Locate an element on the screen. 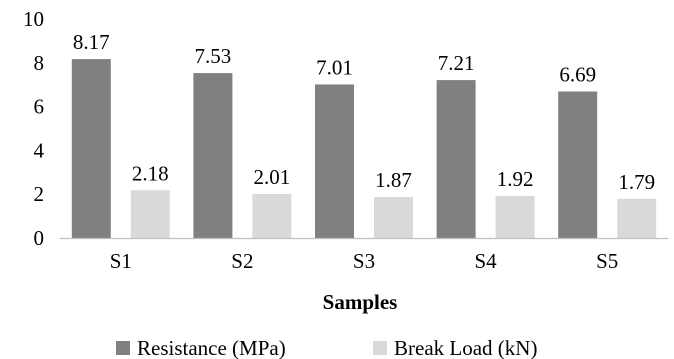 The width and height of the screenshot is (674, 359). legend-item: Resistance (MPa) is located at coordinates (201, 347).